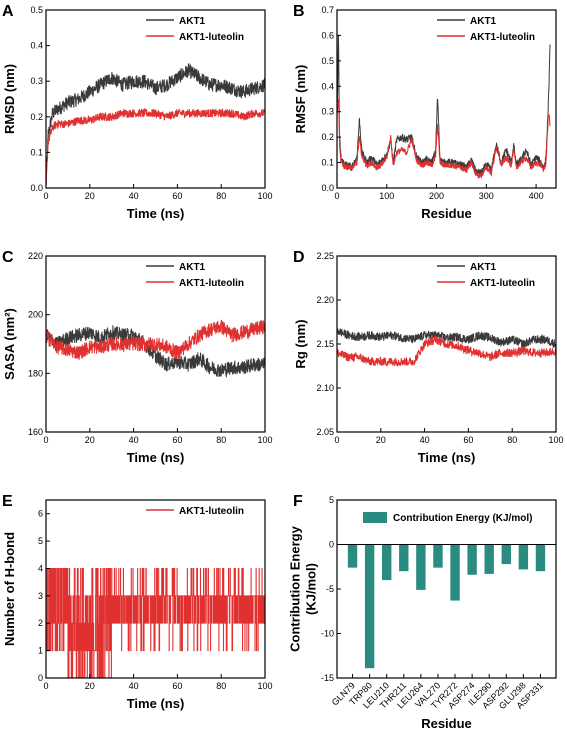 The image size is (567, 729). Describe the element at coordinates (40, 651) in the screenshot. I see `y-tick-label: 1` at that location.